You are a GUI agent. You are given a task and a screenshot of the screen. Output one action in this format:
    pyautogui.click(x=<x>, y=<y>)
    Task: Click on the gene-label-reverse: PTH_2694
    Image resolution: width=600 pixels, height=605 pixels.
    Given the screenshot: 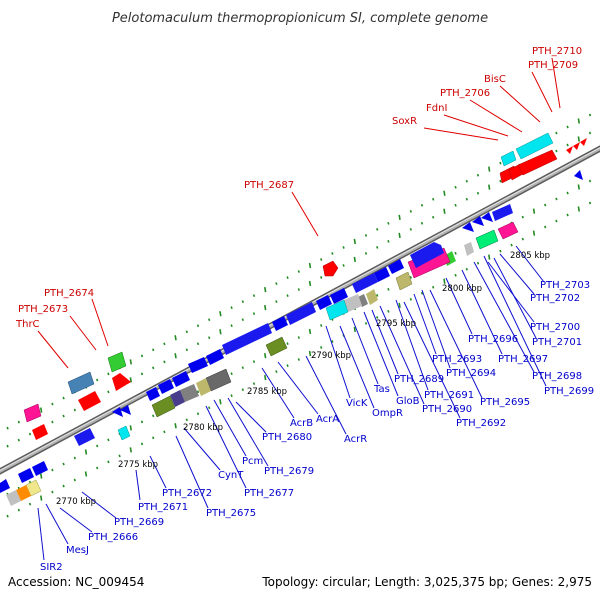 What is the action you would take?
    pyautogui.click(x=471, y=373)
    